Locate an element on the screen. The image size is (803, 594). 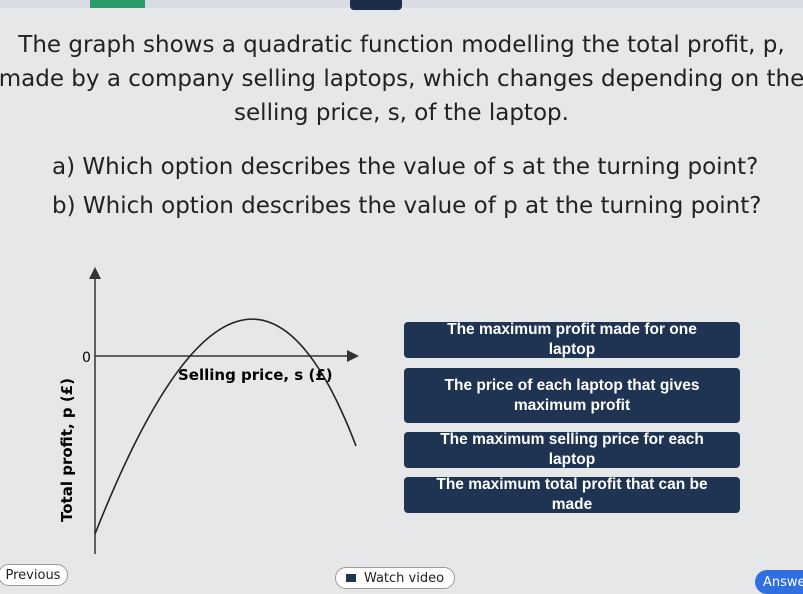
video-icon is located at coordinates (350, 578).